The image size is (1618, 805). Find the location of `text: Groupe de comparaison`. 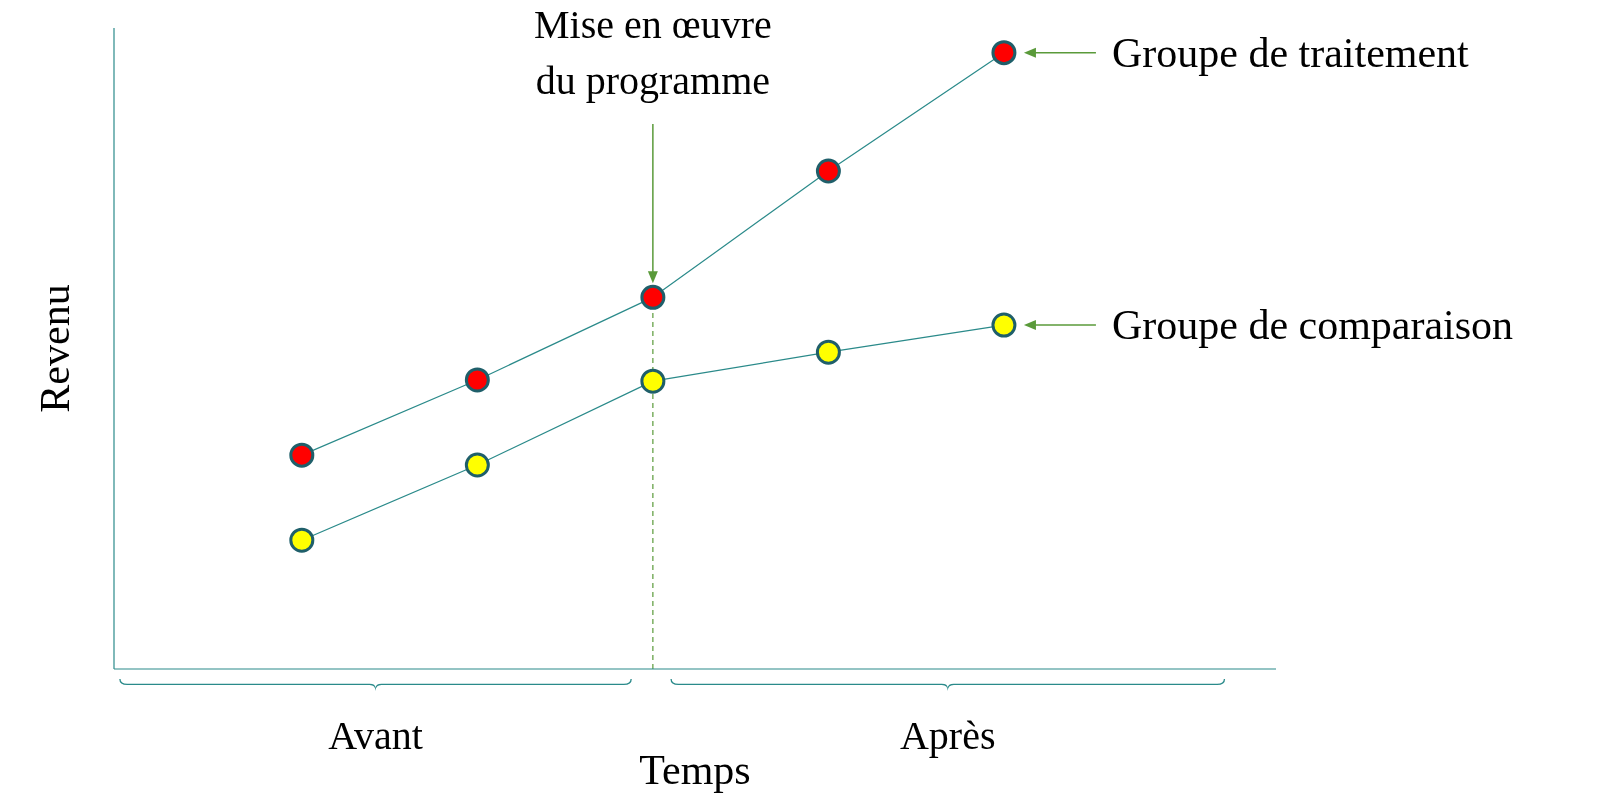

text: Groupe de comparaison is located at coordinates (1312, 325).